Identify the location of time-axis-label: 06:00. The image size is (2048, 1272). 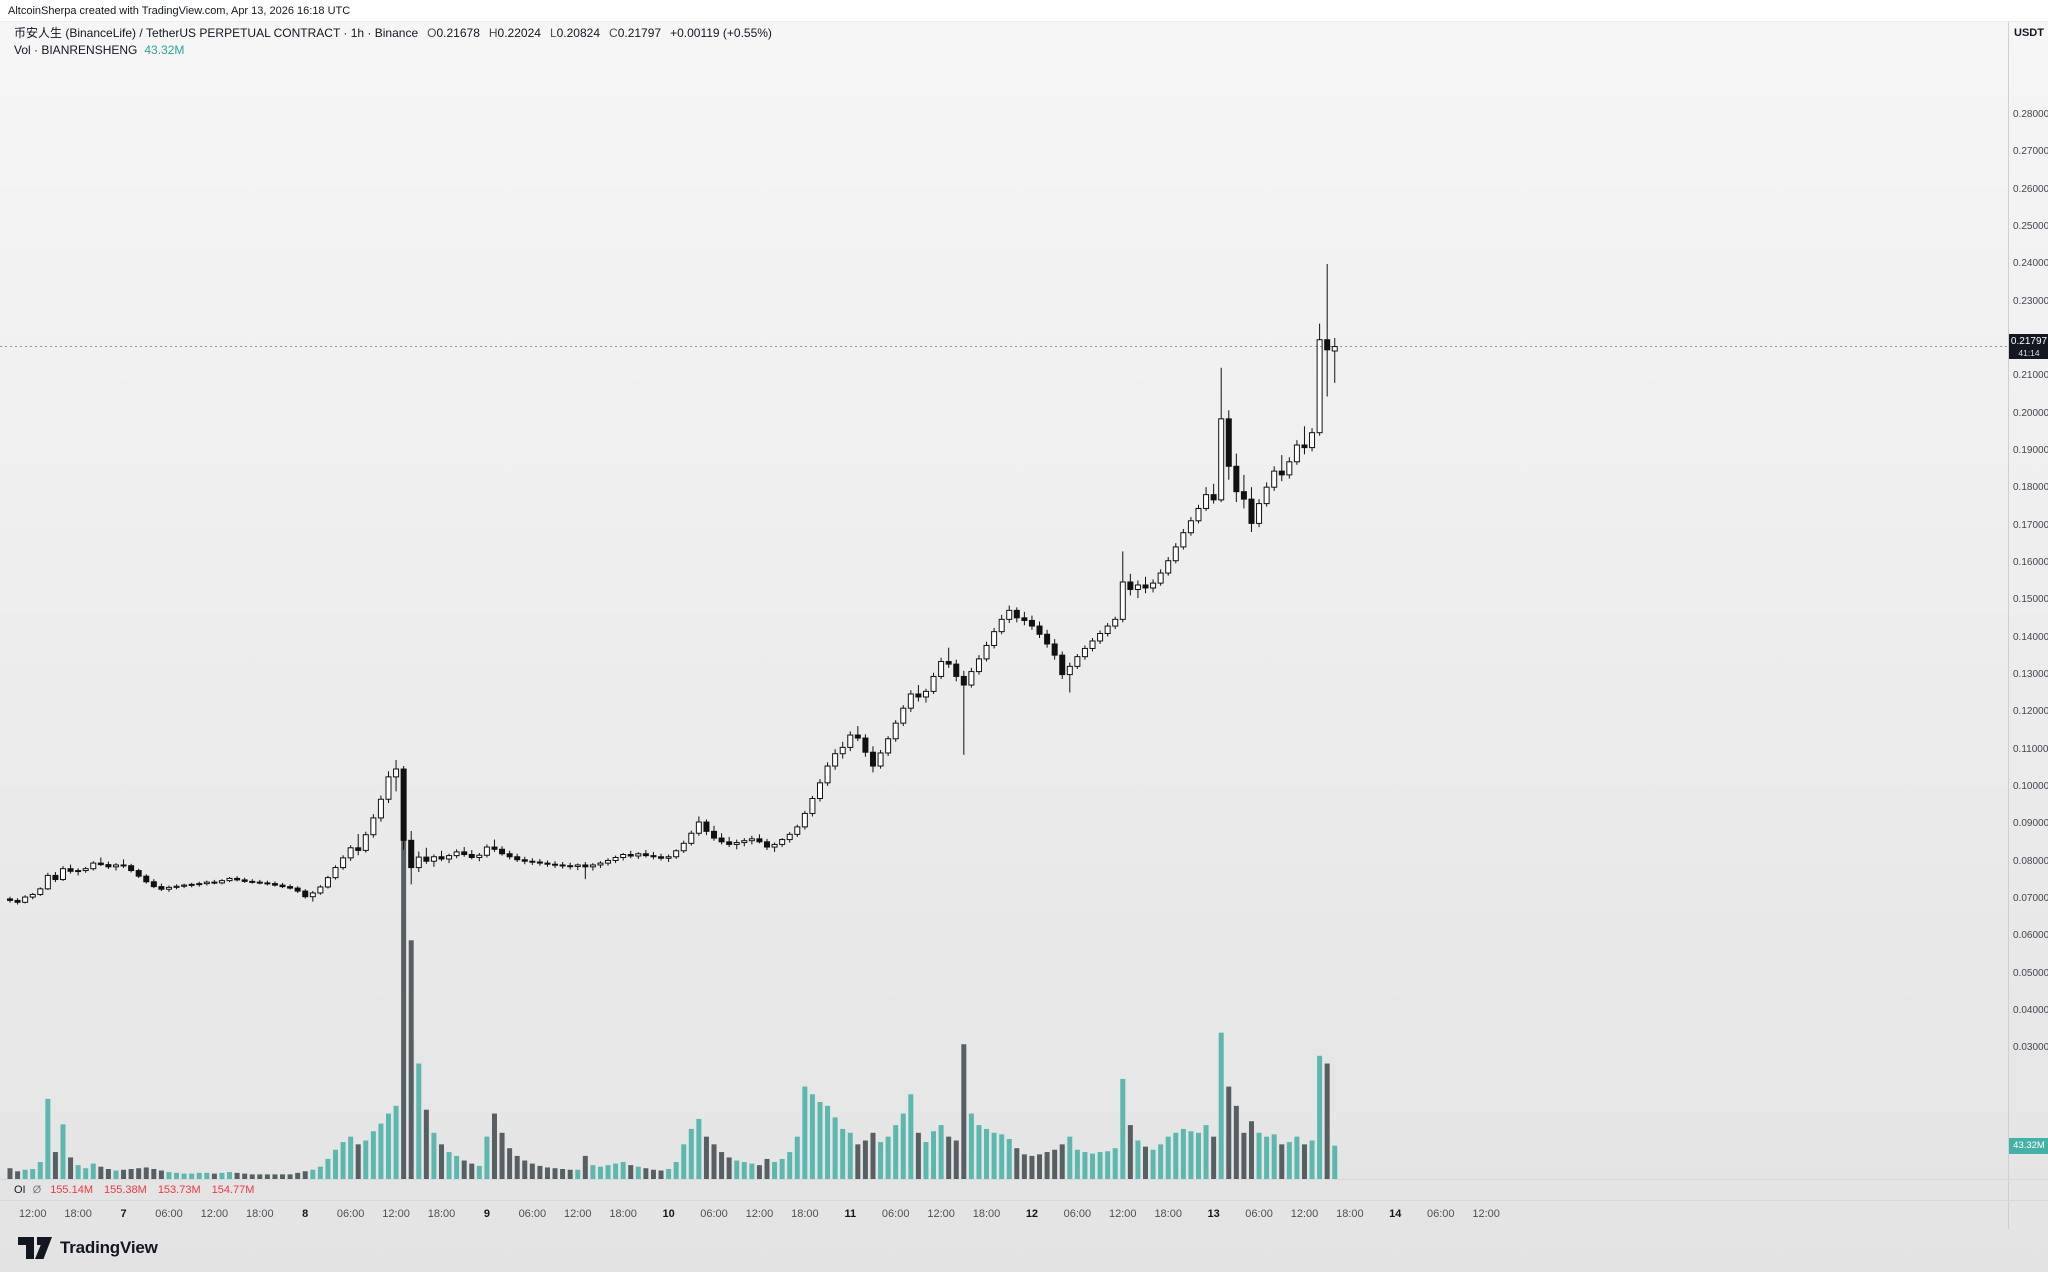
(1259, 1214).